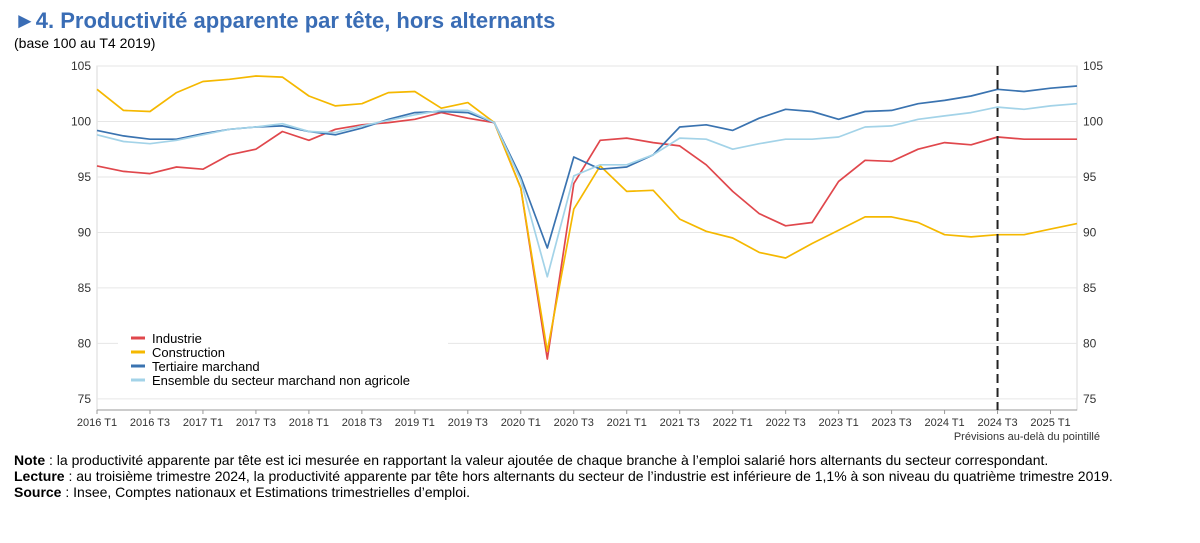 This screenshot has height=543, width=1200. What do you see at coordinates (415, 423) in the screenshot?
I see `x-tick-label: 2019 T1` at bounding box center [415, 423].